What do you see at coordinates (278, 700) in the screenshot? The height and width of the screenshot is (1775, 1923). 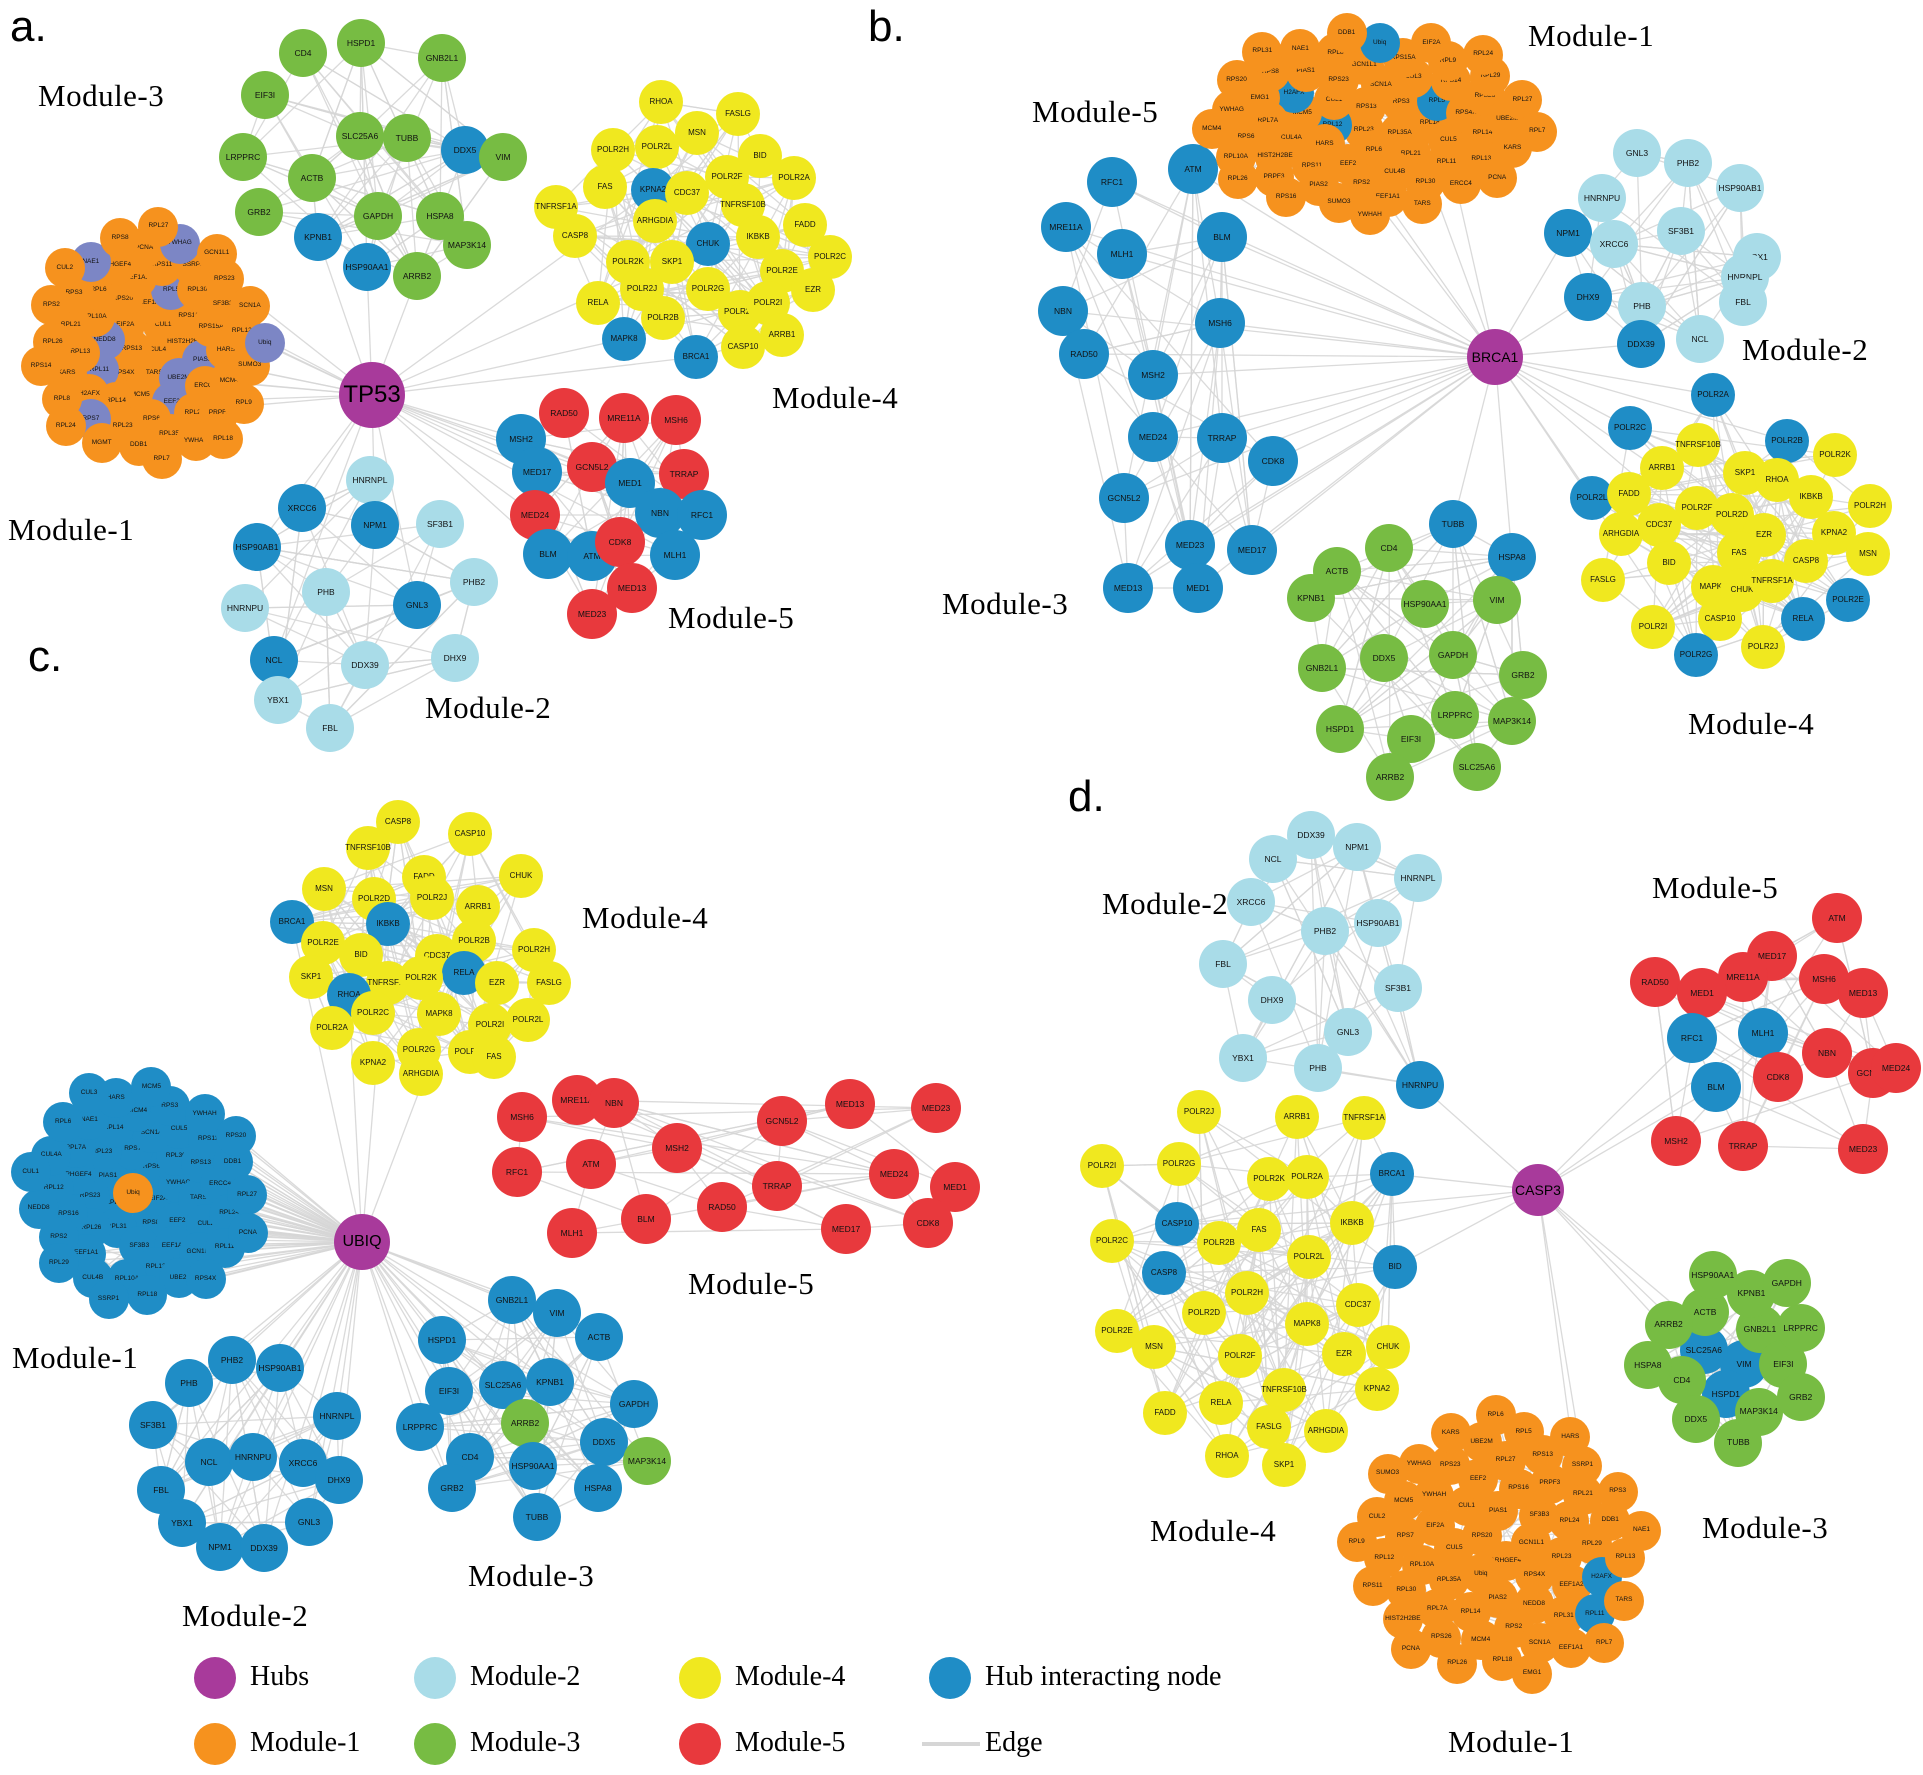 I see `node-YBX1: YBX1` at bounding box center [278, 700].